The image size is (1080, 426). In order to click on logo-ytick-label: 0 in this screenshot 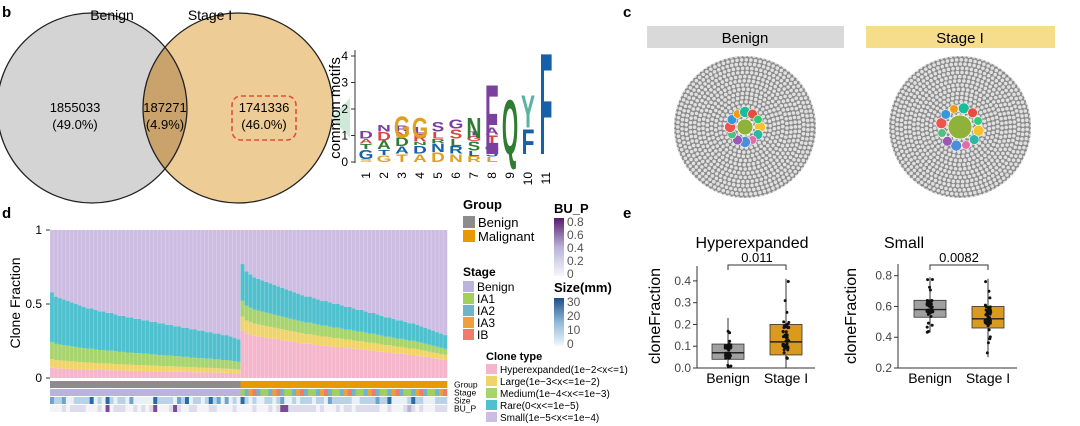, I will do `click(344, 162)`.